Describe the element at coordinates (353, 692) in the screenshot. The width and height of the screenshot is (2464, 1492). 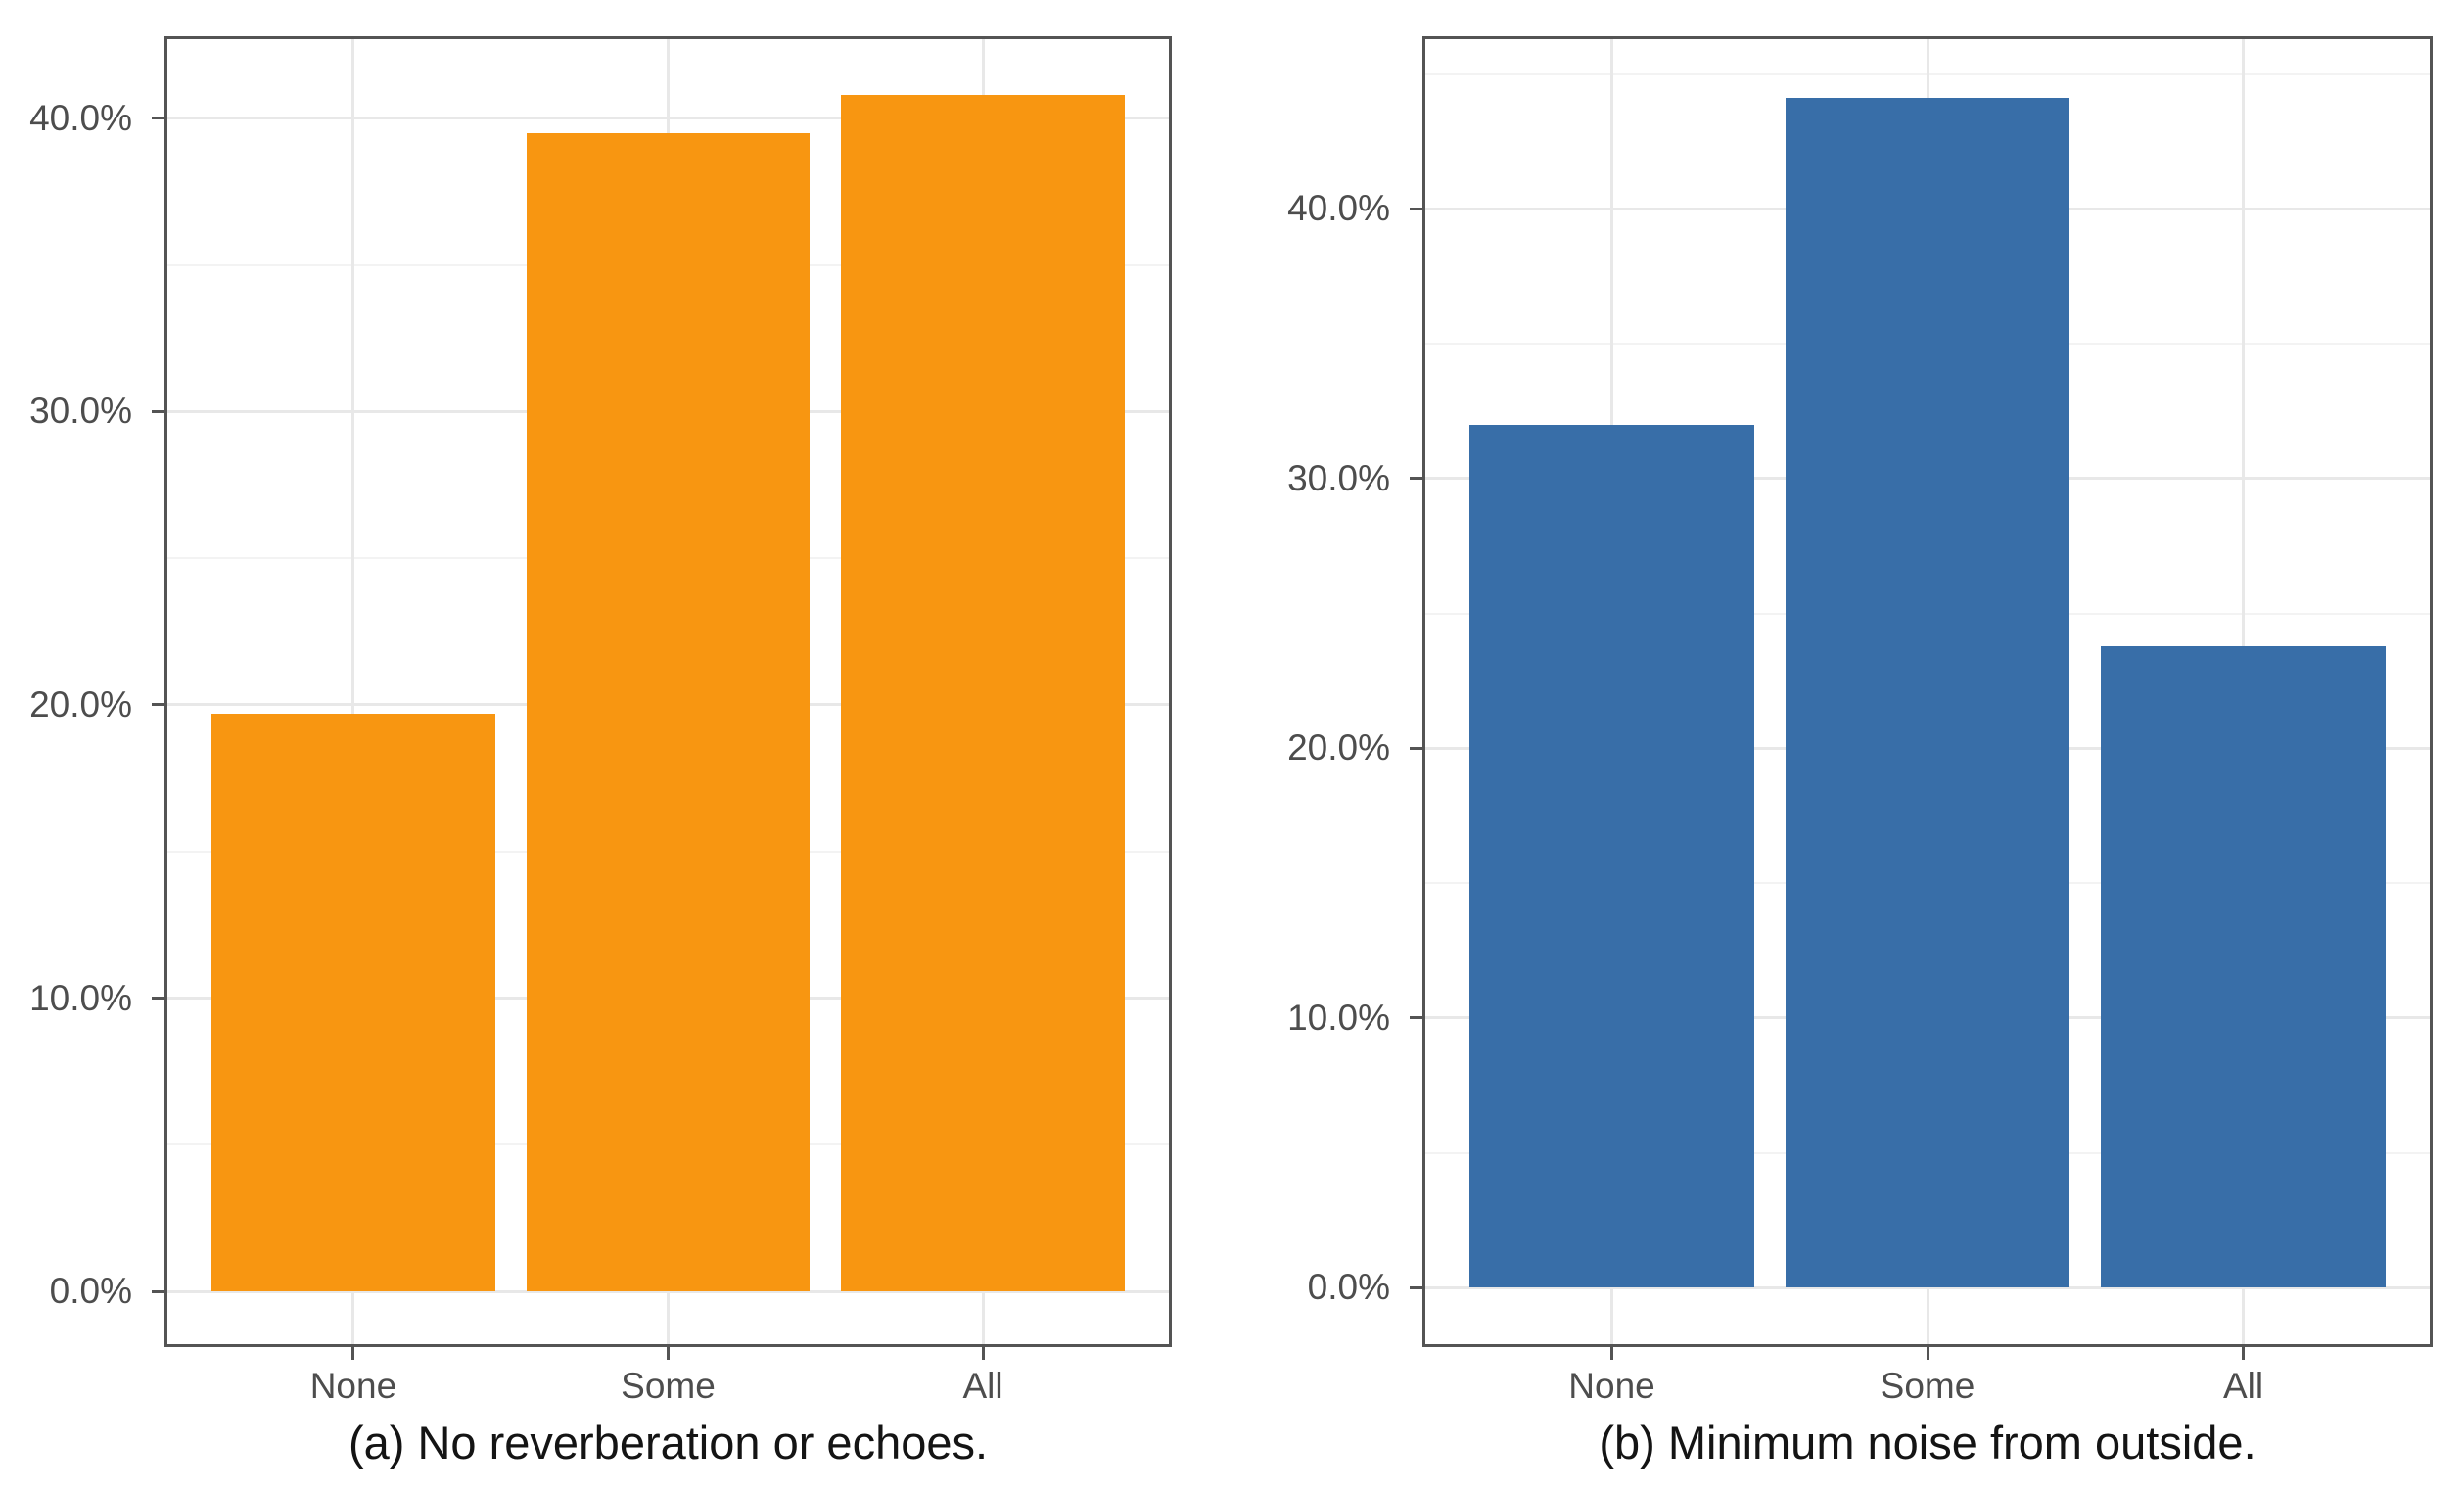
I see `gridline-vertical` at that location.